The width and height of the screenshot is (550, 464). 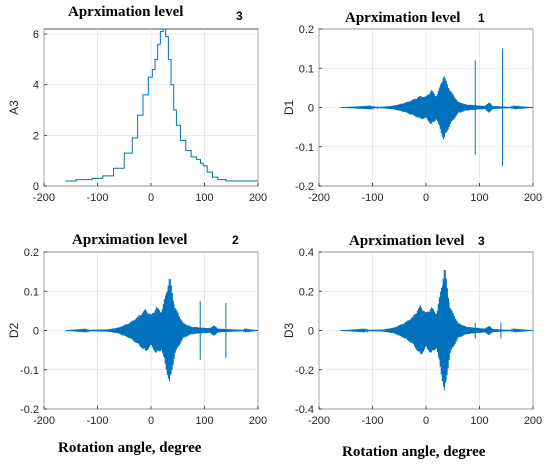 What do you see at coordinates (36, 136) in the screenshot?
I see `y-tick-label: 2` at bounding box center [36, 136].